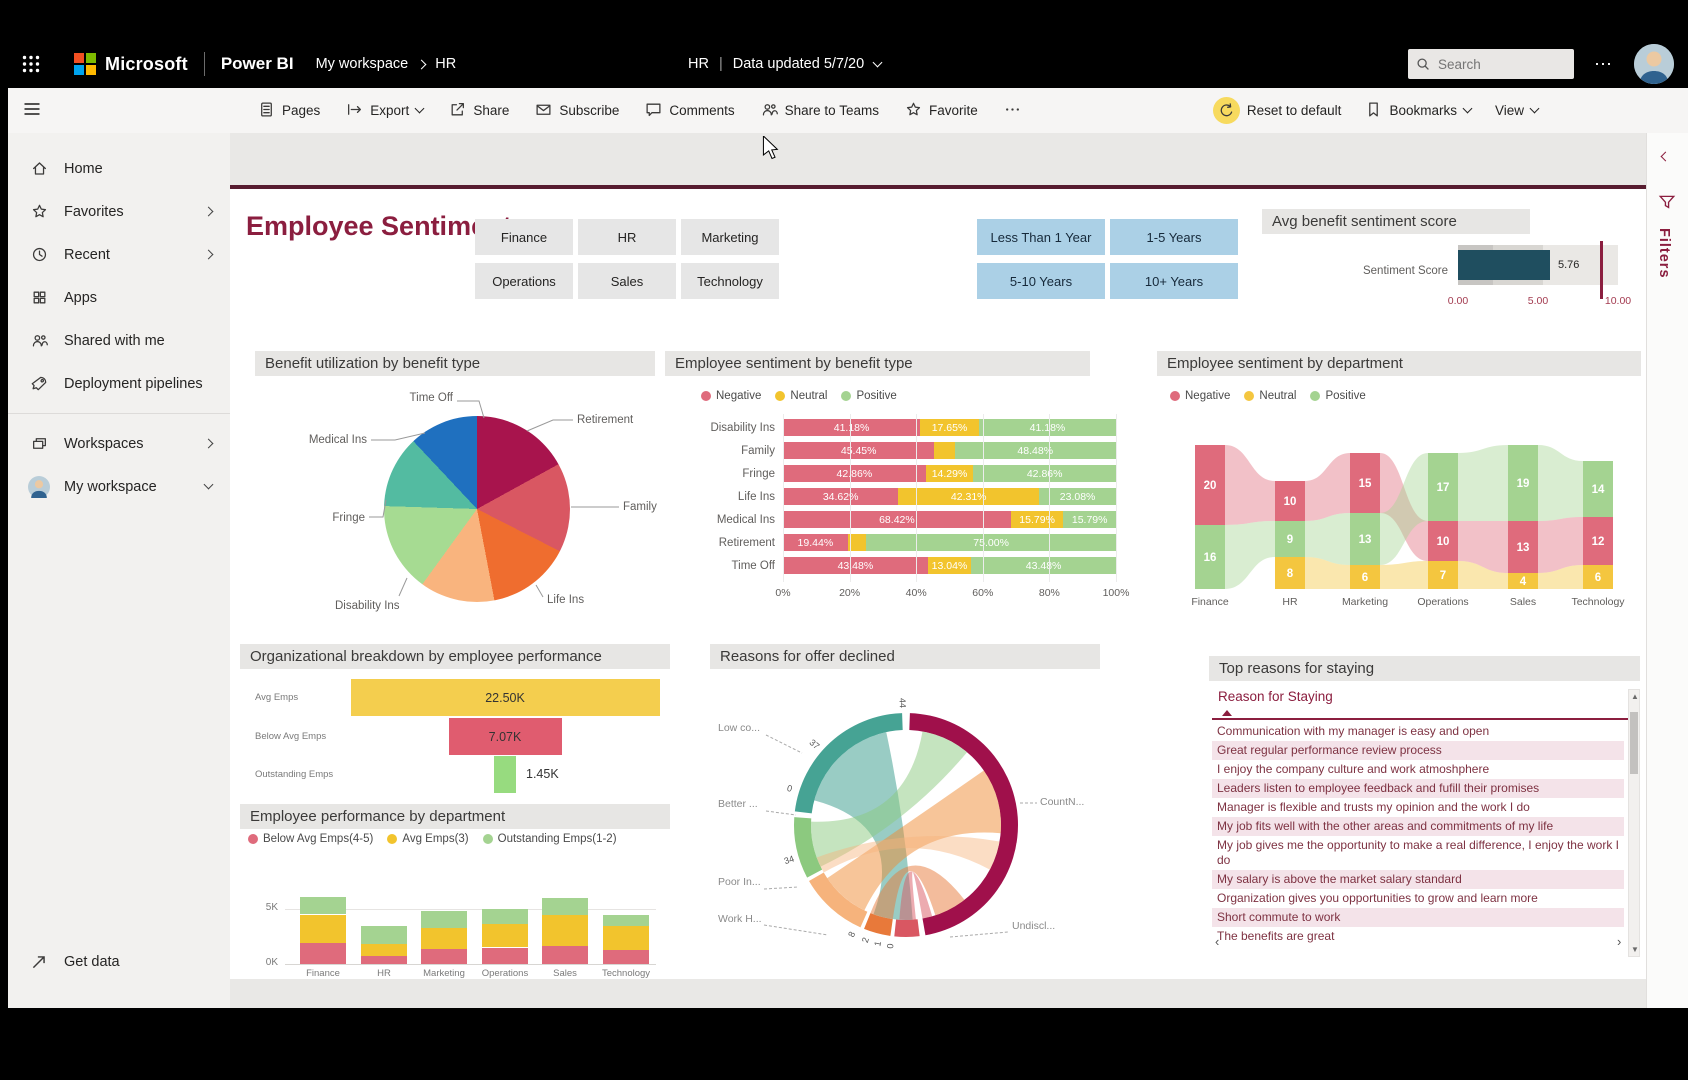 This screenshot has height=1080, width=1688. I want to click on ribbon-column-sales-neutral, so click(1523, 581).